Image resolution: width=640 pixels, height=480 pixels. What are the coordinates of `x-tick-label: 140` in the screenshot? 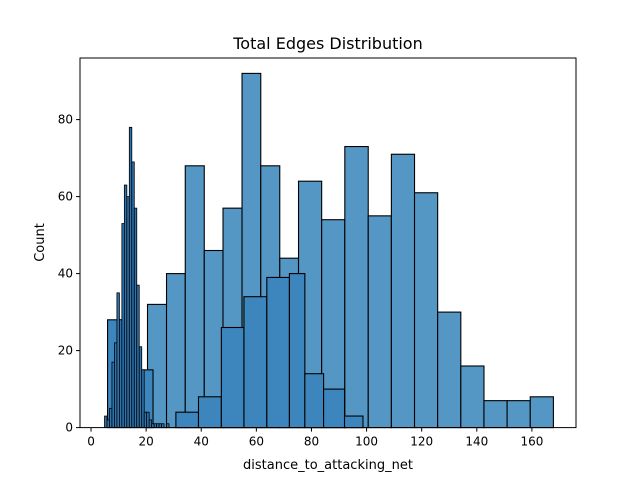 It's located at (476, 442).